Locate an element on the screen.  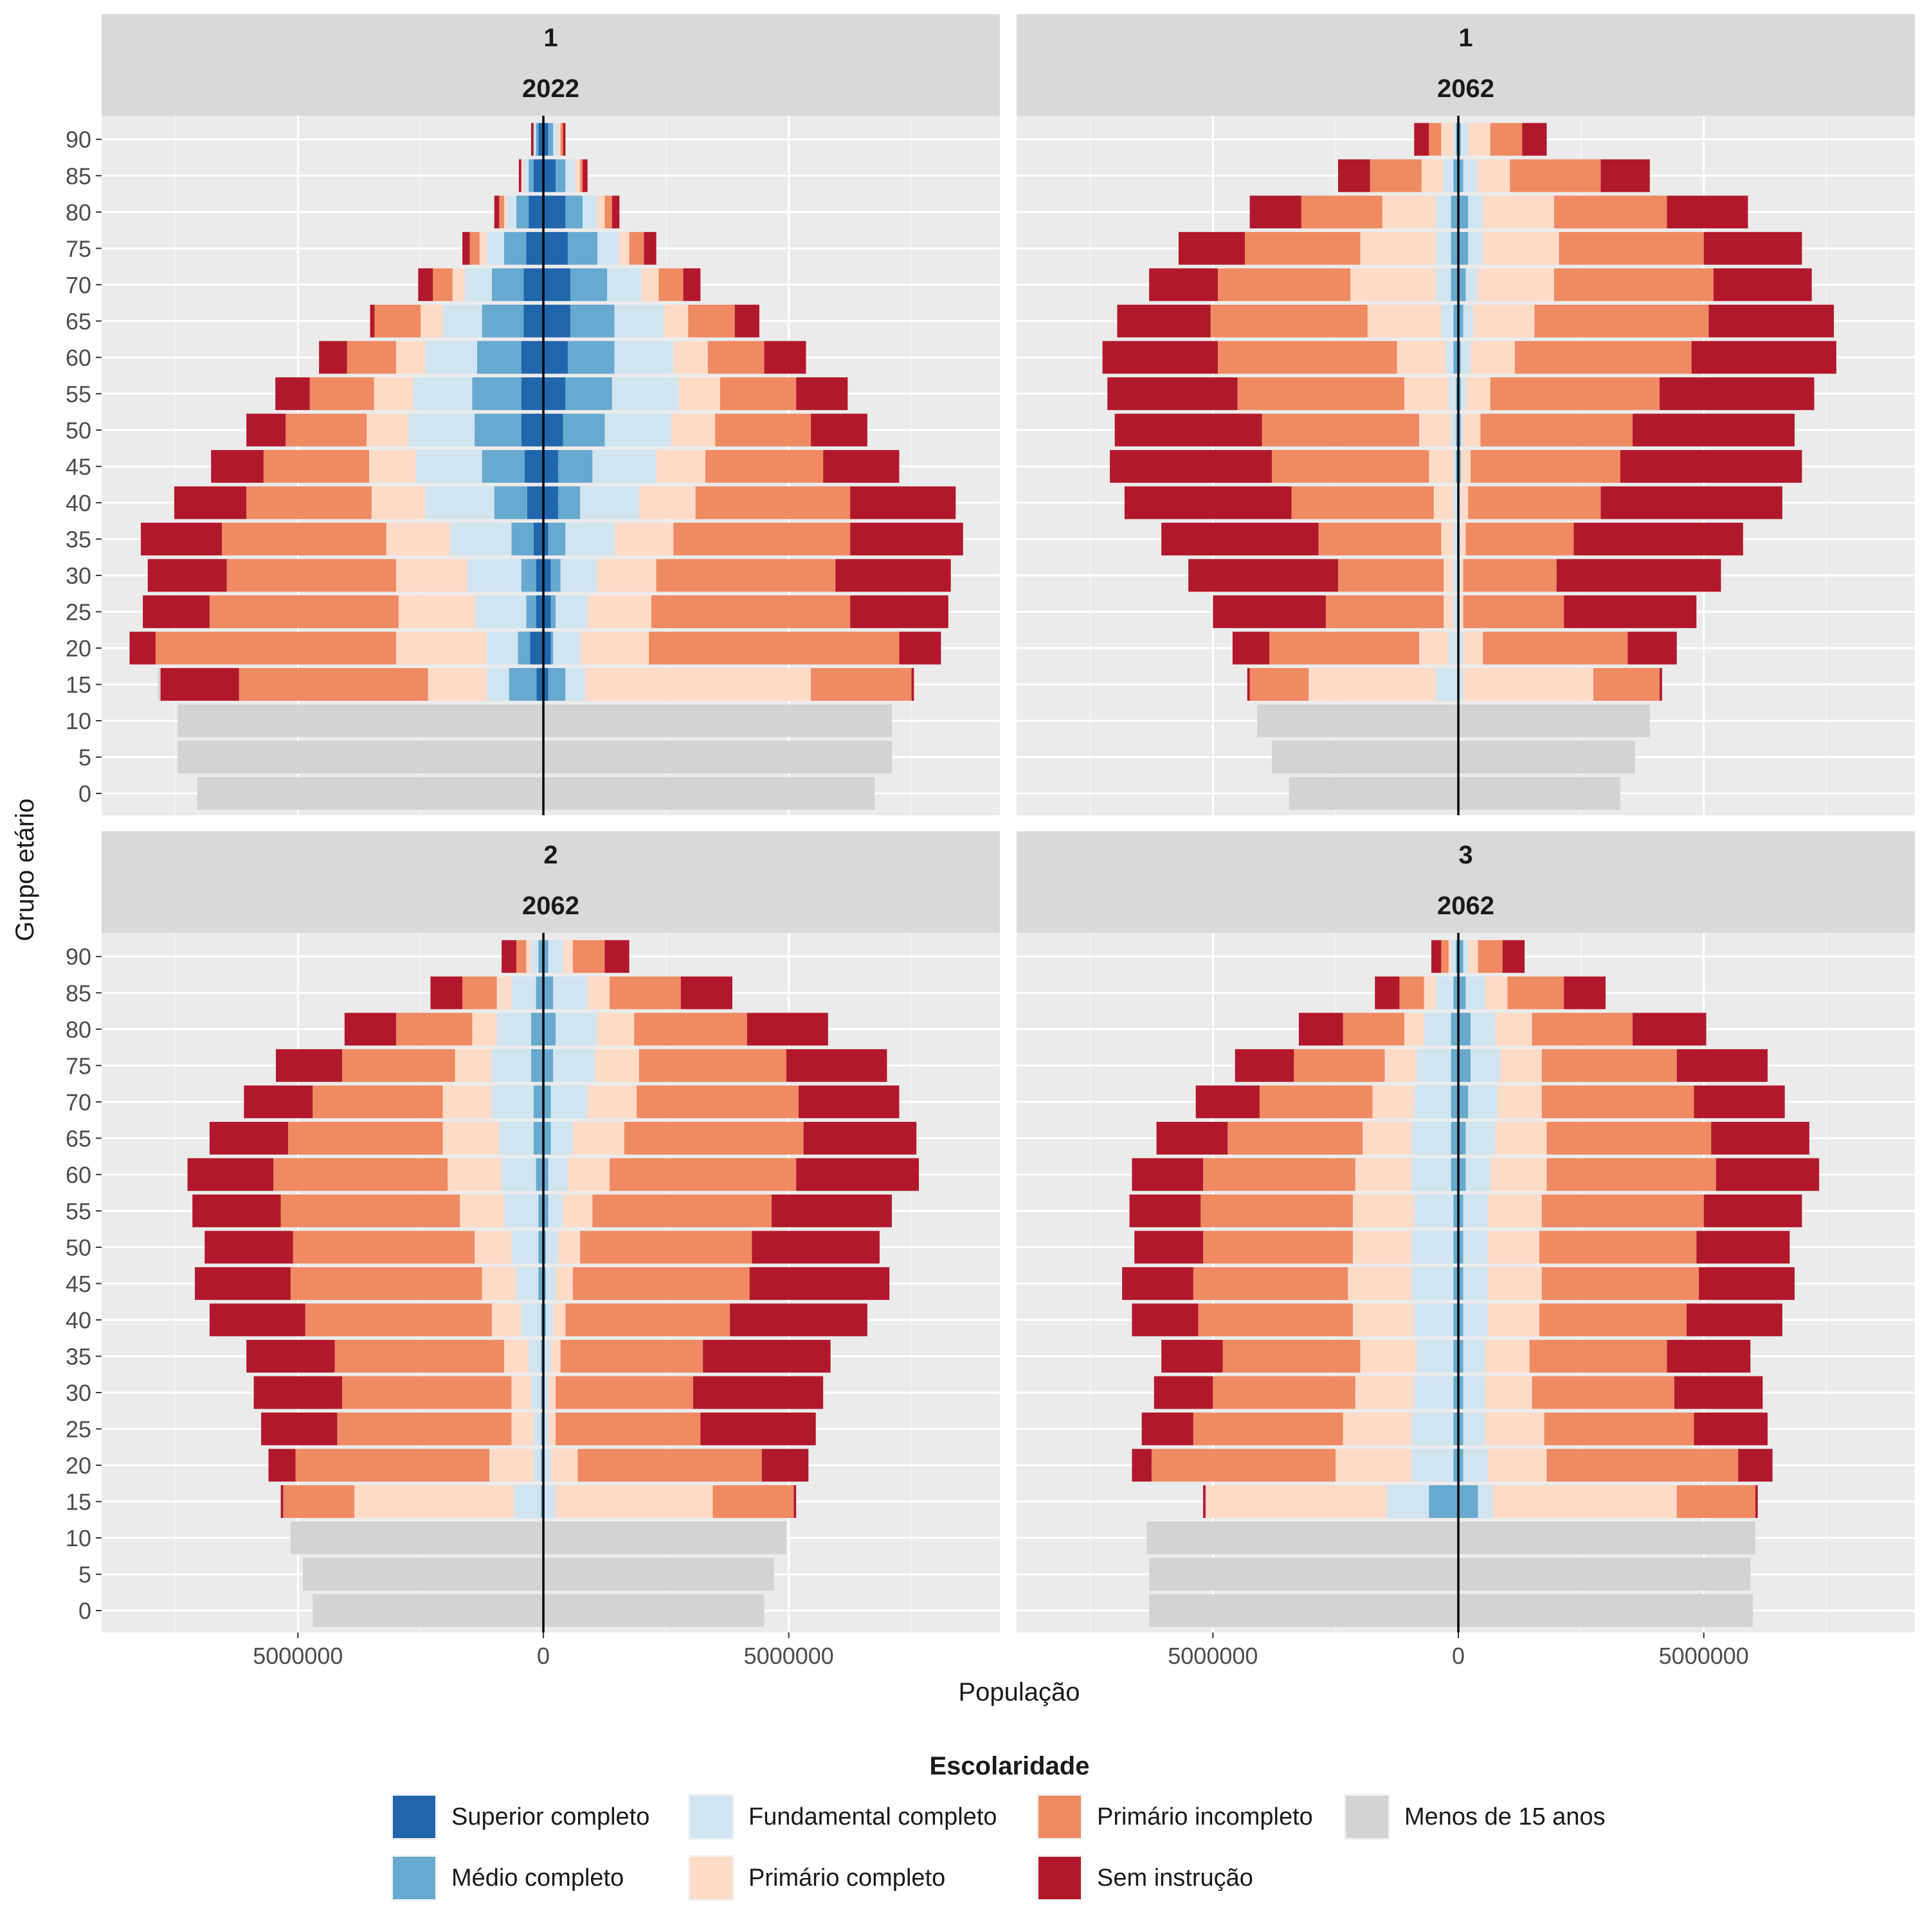
legend-label: Sem instrução is located at coordinates (1175, 1877).